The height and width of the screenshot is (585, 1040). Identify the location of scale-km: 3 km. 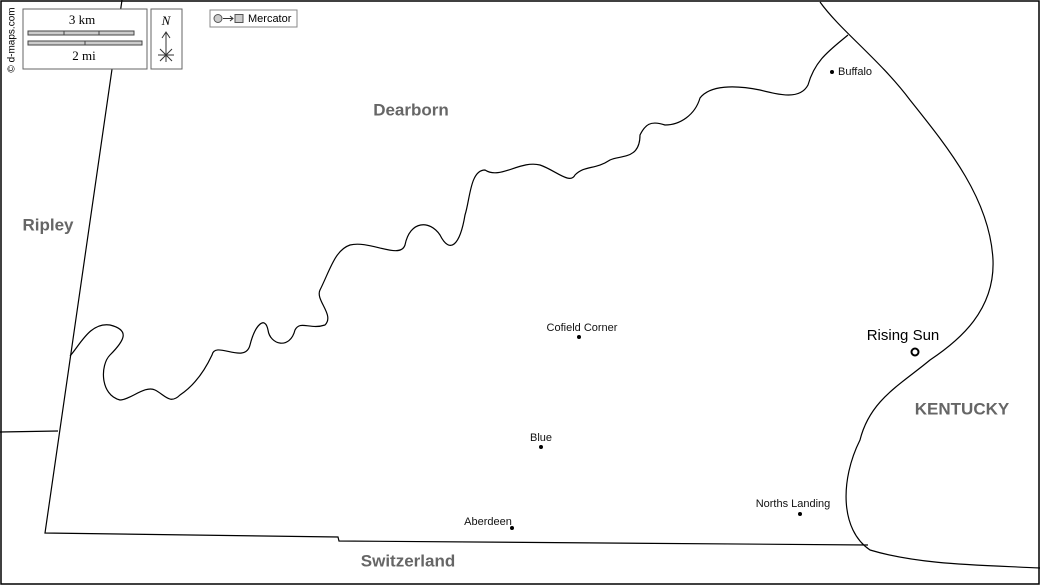
(82, 19).